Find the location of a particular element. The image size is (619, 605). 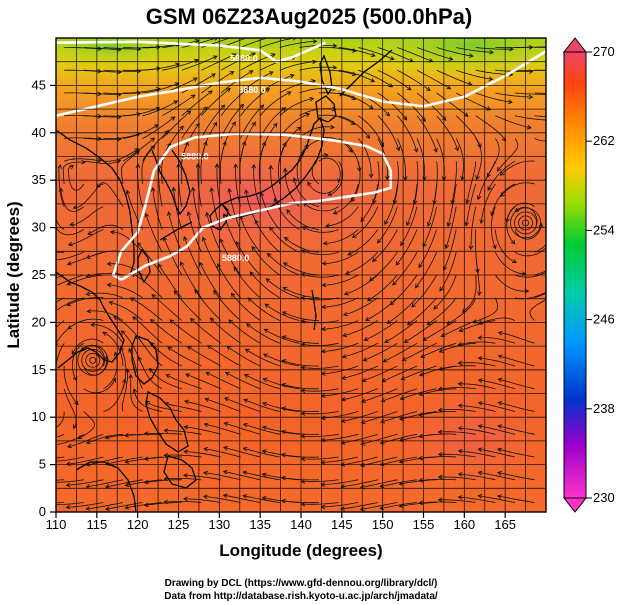

y-tick-label: 20 is located at coordinates (39, 321).